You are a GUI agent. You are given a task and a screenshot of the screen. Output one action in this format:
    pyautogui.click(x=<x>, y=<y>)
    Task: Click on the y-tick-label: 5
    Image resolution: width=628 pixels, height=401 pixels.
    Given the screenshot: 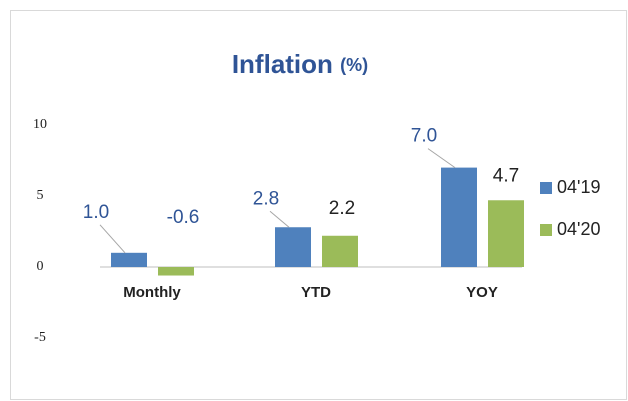 What is the action you would take?
    pyautogui.click(x=40, y=195)
    